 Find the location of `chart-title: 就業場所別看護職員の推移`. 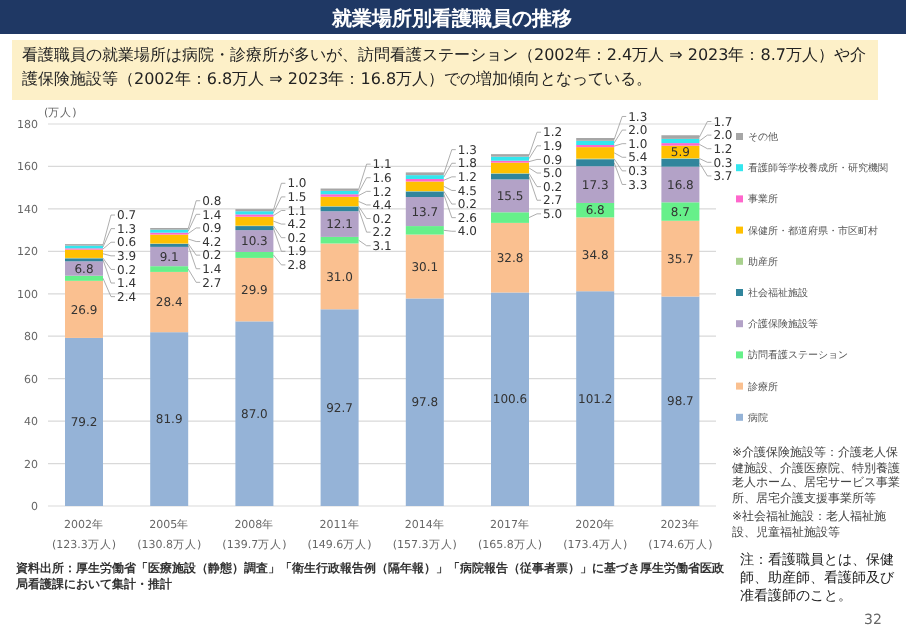

chart-title: 就業場所別看護職員の推移 is located at coordinates (451, 19).